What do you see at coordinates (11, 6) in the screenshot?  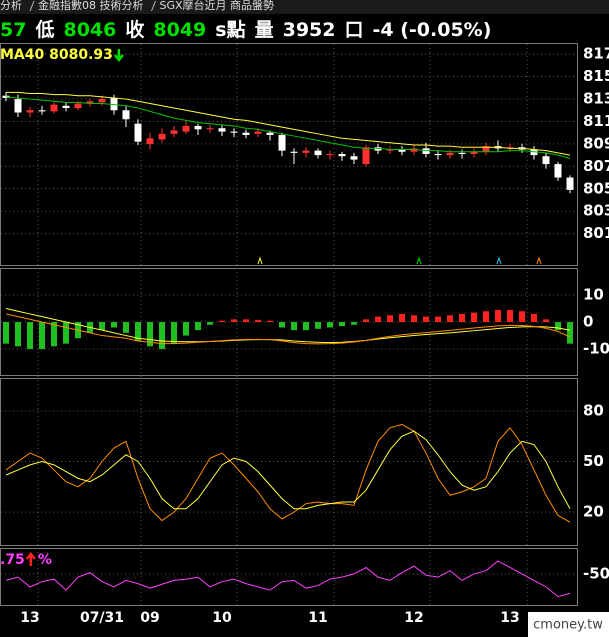 I see `tab: 分析` at bounding box center [11, 6].